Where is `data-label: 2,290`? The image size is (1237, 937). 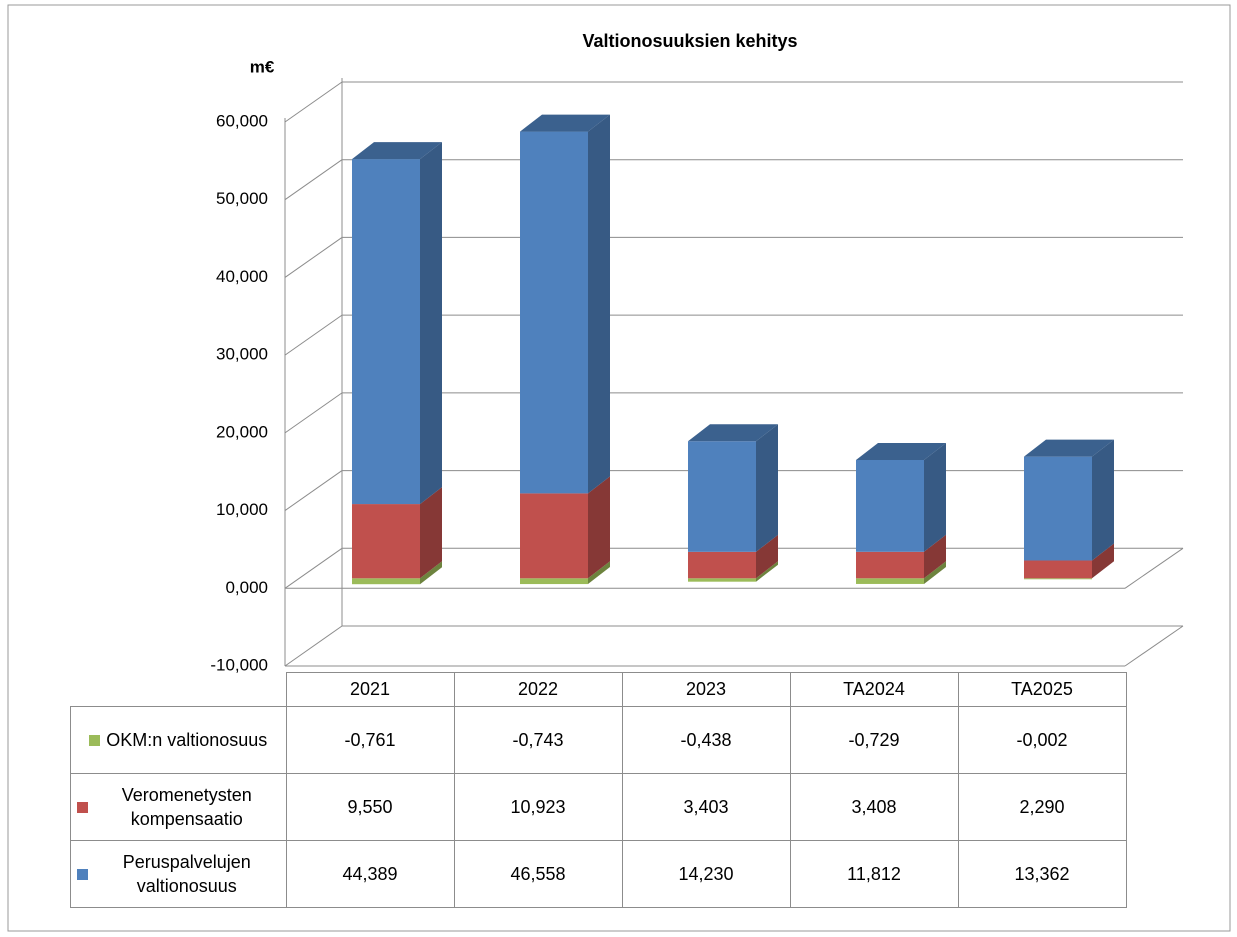 data-label: 2,290 is located at coordinates (1042, 807).